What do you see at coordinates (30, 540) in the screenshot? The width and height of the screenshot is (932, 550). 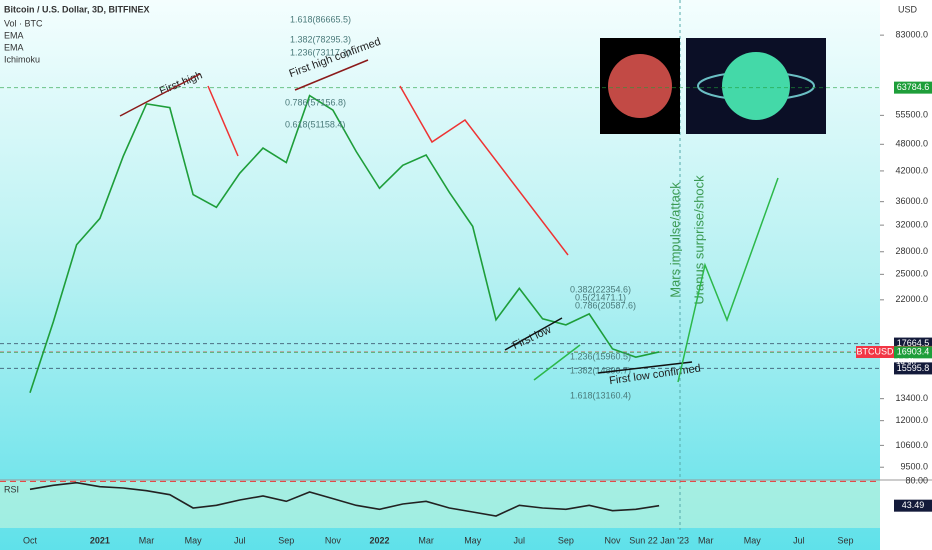 I see `x-tick-label: Oct` at bounding box center [30, 540].